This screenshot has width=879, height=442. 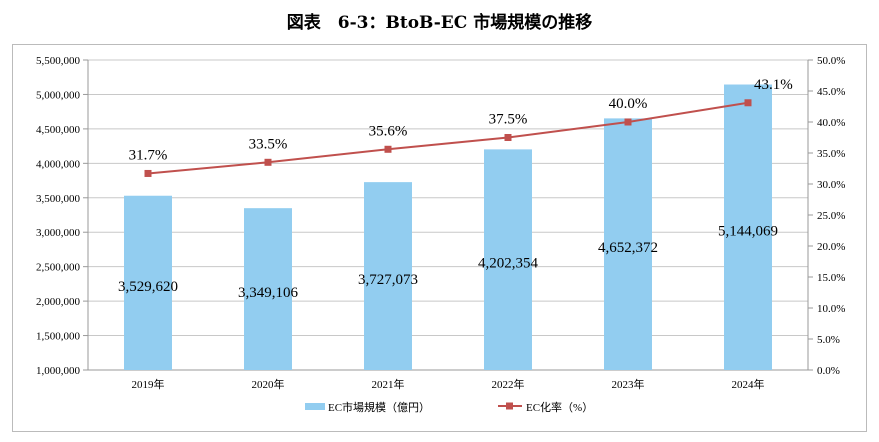 What do you see at coordinates (379, 407) in the screenshot?
I see `legend-label: EC市場規模（億円）` at bounding box center [379, 407].